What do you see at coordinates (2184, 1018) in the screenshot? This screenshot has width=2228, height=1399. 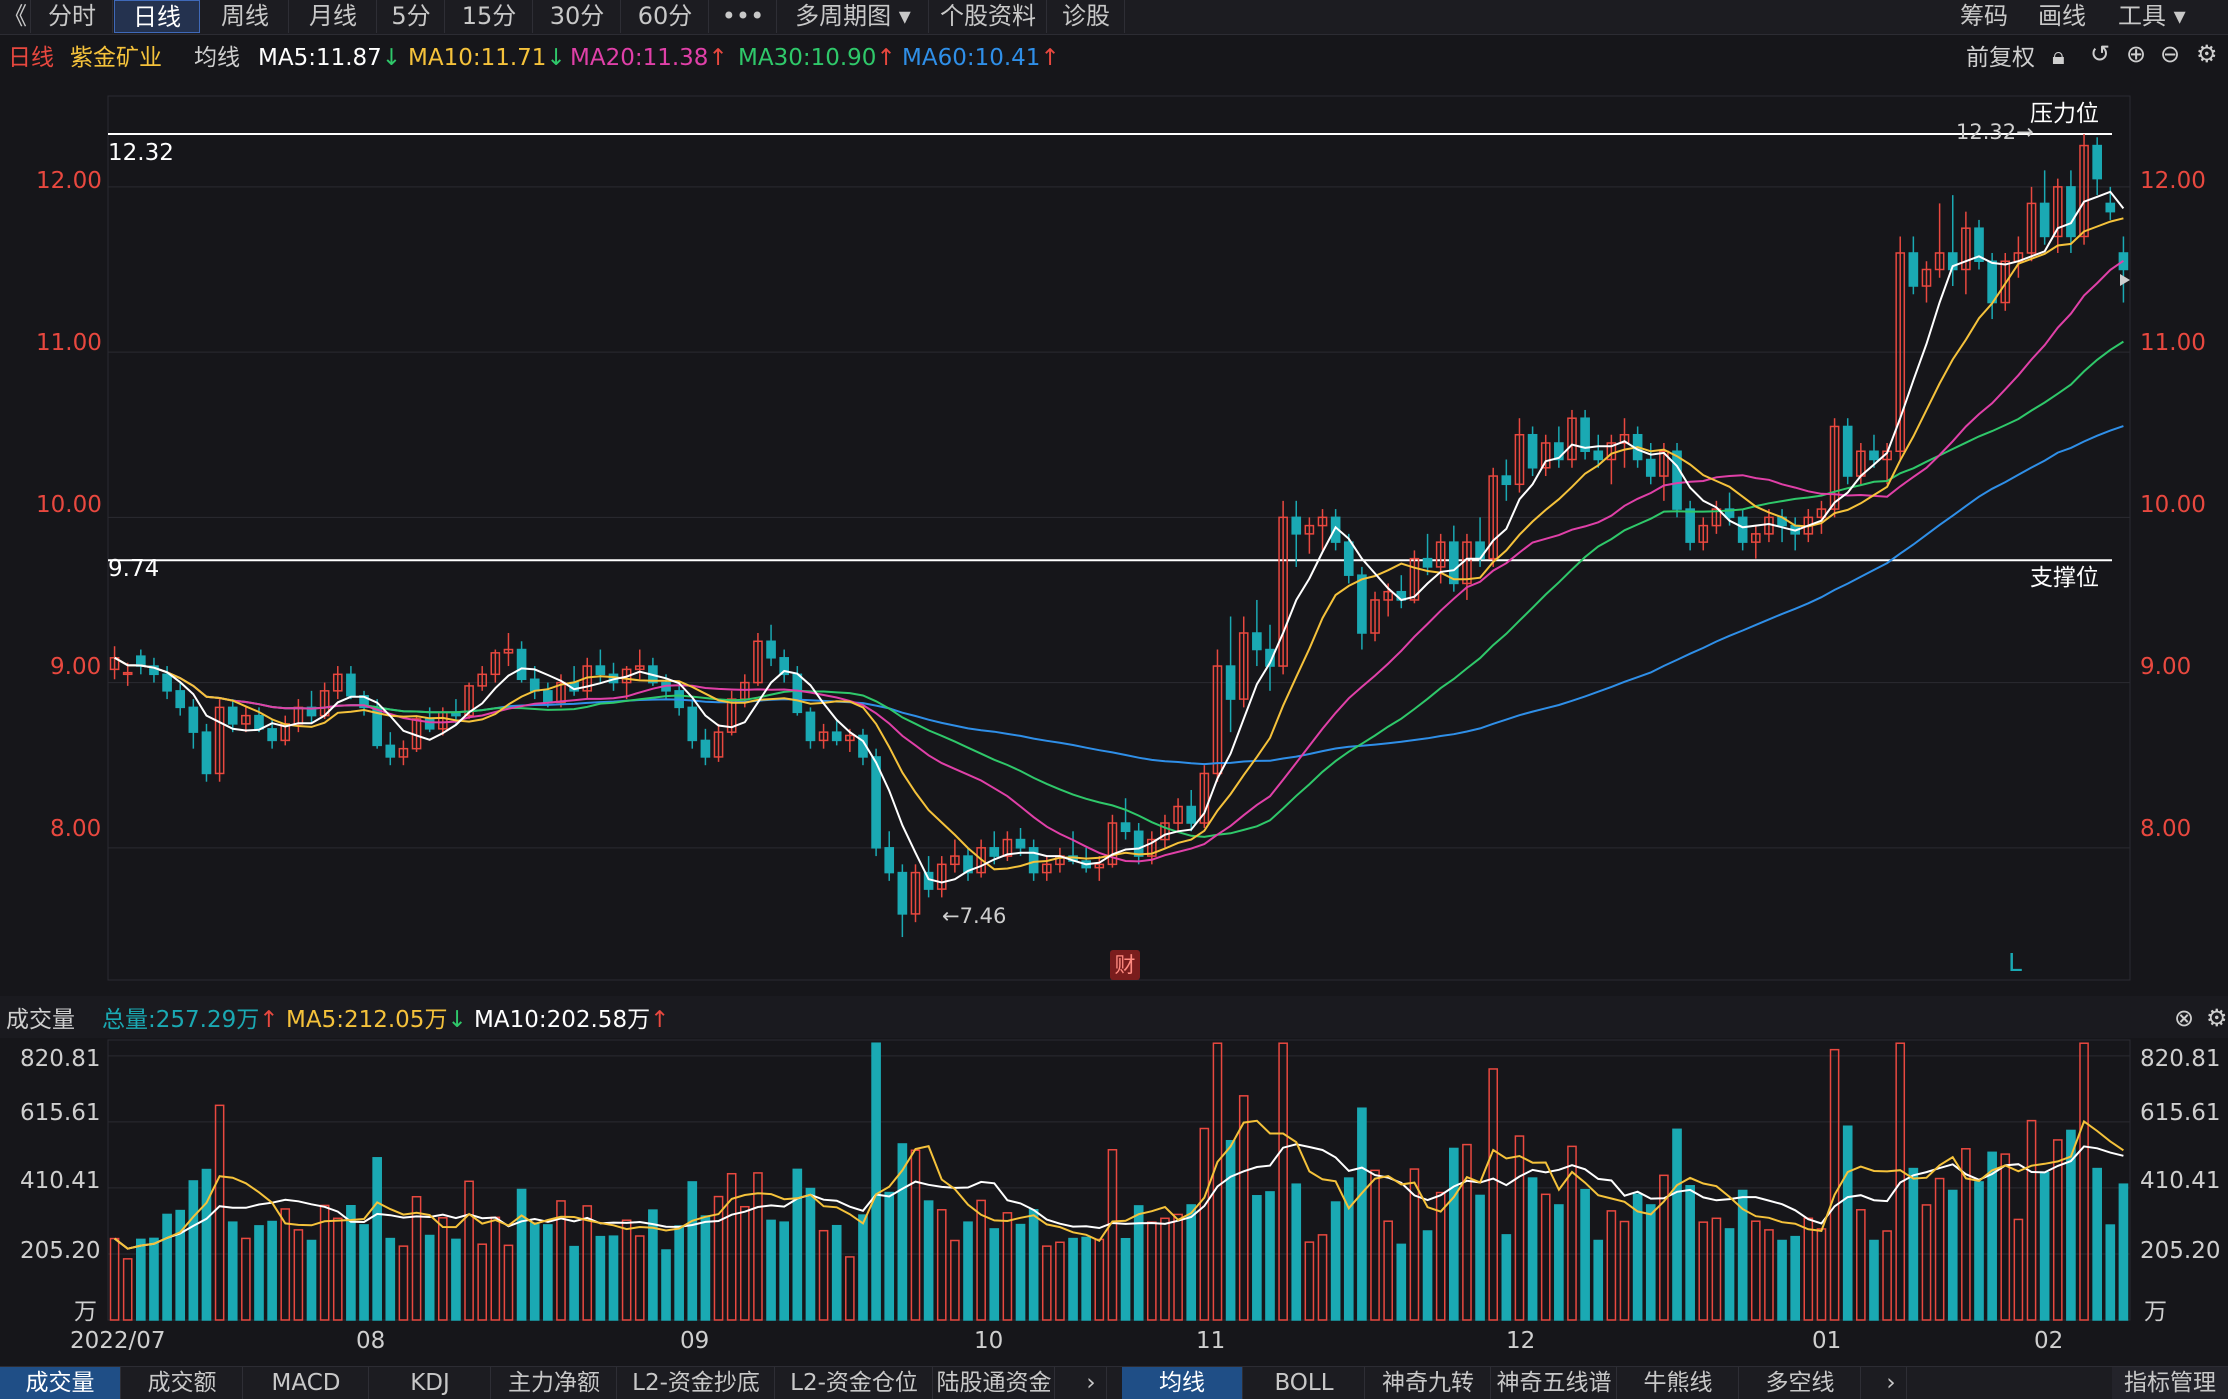 I see `close-icon: ⊗` at bounding box center [2184, 1018].